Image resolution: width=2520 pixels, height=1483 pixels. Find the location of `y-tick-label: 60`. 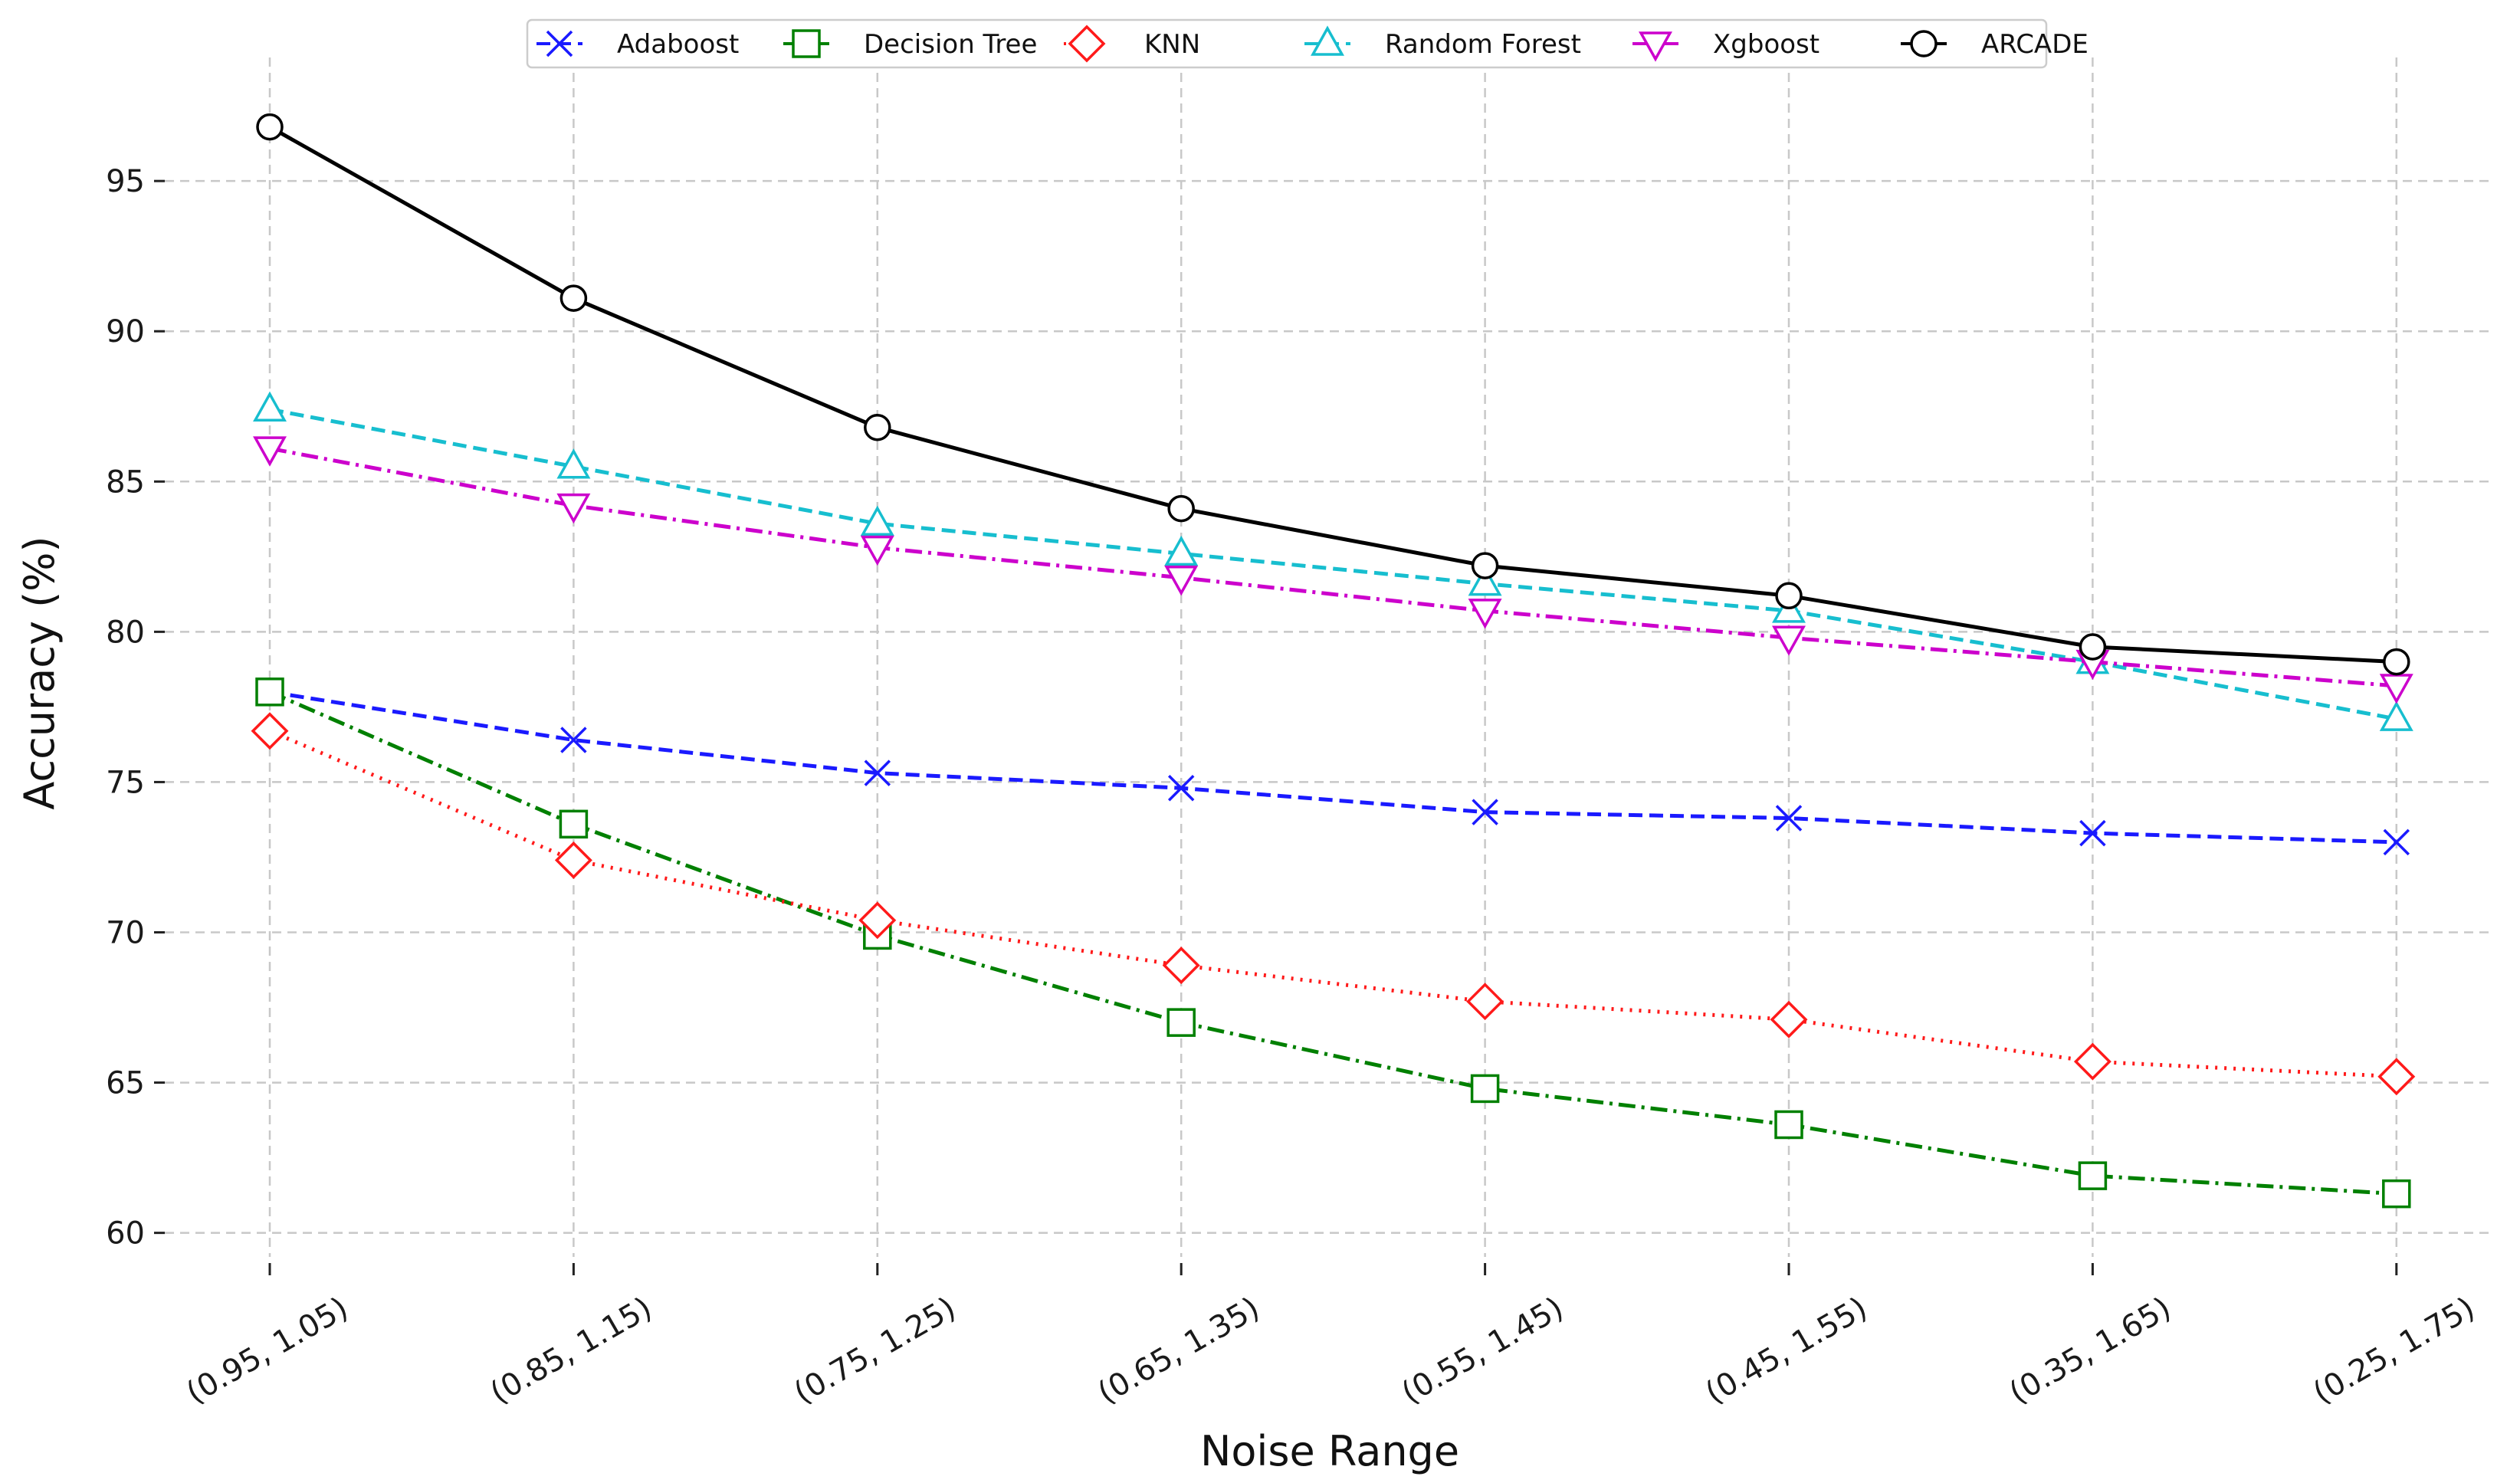

y-tick-label: 60 is located at coordinates (125, 1234).